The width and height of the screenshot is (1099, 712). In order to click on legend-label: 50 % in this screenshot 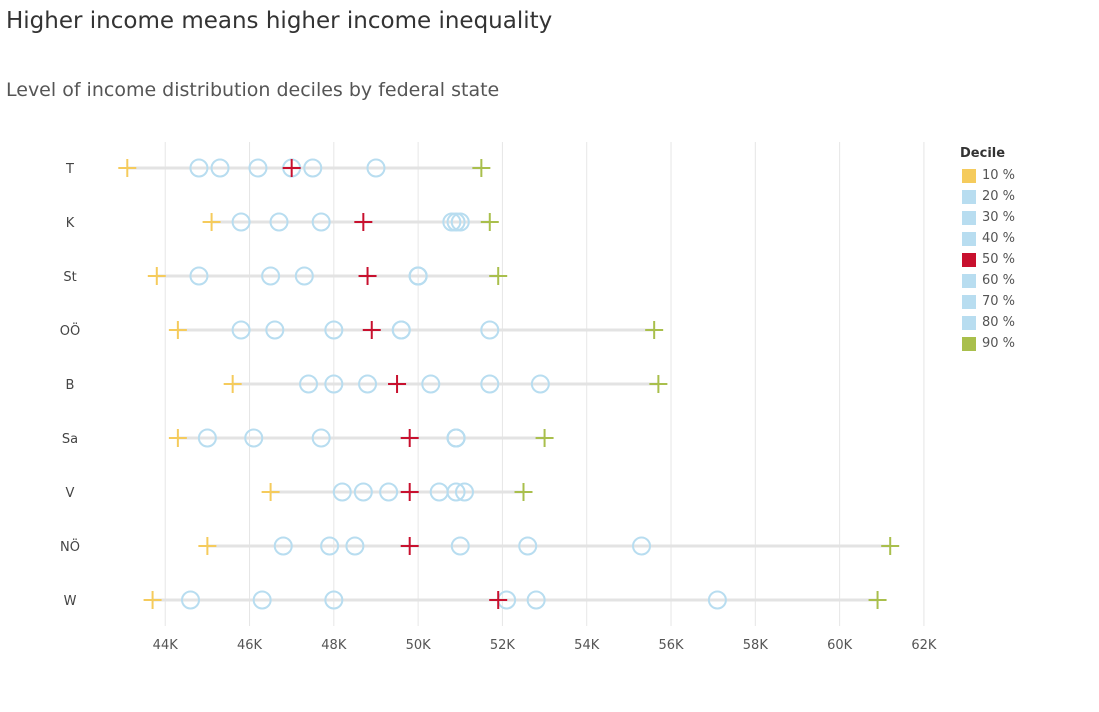, I will do `click(999, 259)`.